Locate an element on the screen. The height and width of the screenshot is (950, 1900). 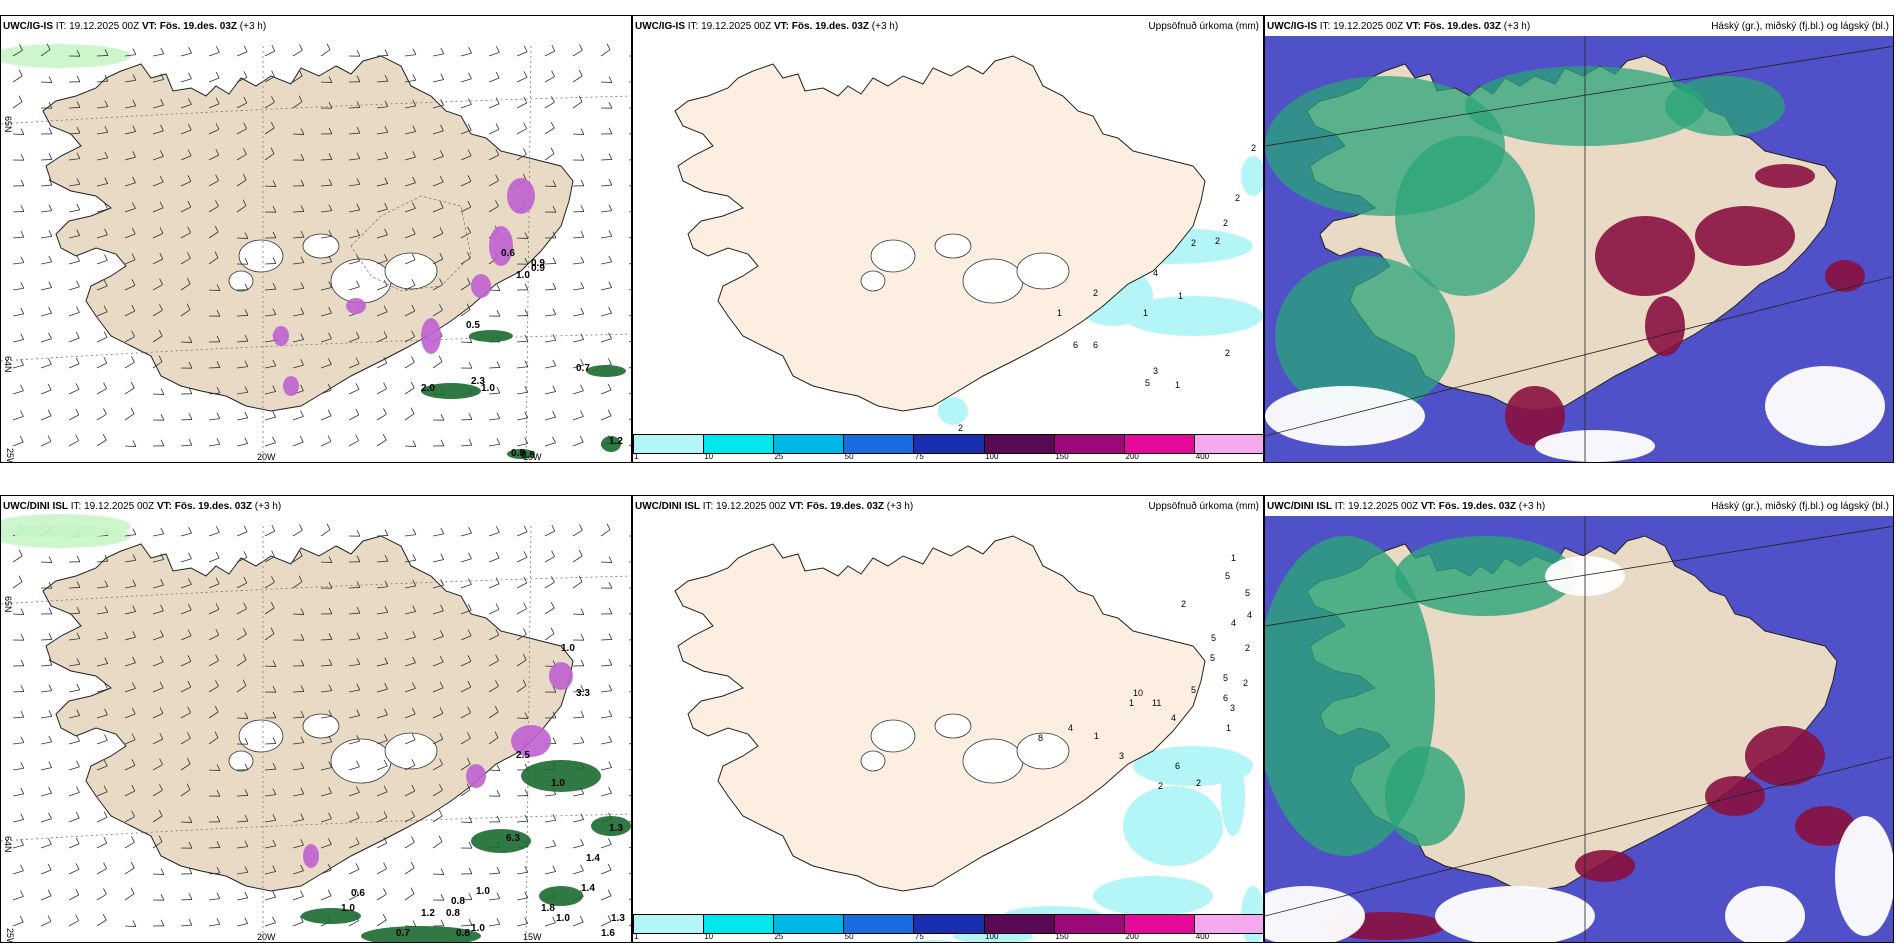
precip-value-label: 2 is located at coordinates (1198, 783).